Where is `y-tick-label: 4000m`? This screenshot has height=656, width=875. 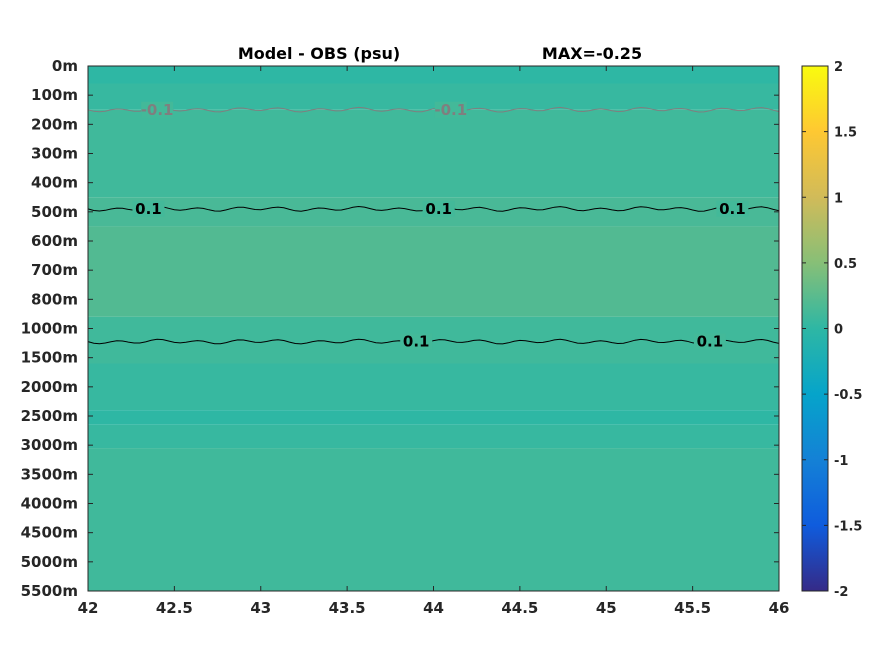
y-tick-label: 4000m is located at coordinates (49, 504).